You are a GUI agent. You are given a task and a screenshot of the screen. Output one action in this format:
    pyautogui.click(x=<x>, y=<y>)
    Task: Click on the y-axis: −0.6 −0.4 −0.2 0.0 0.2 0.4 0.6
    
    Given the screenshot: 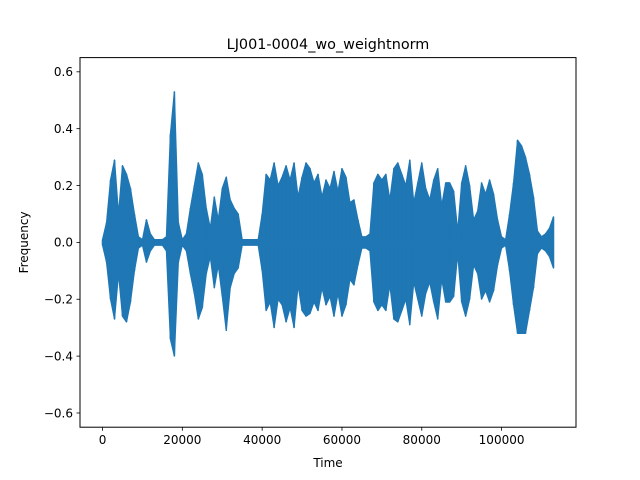 What is the action you would take?
    pyautogui.click(x=62, y=242)
    